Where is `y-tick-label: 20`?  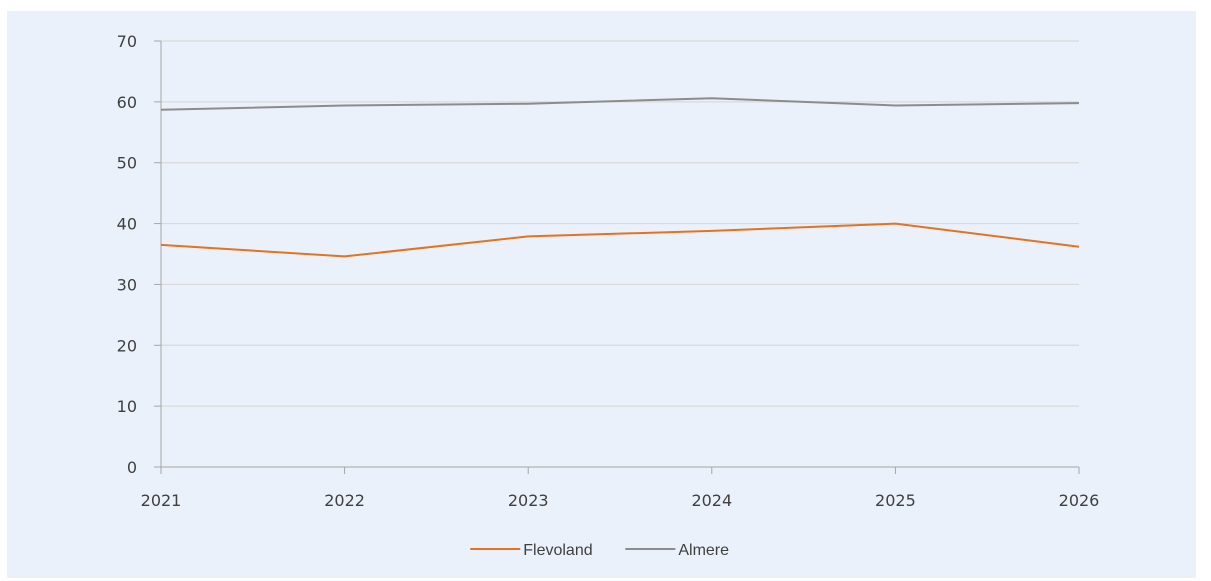 y-tick-label: 20 is located at coordinates (127, 345).